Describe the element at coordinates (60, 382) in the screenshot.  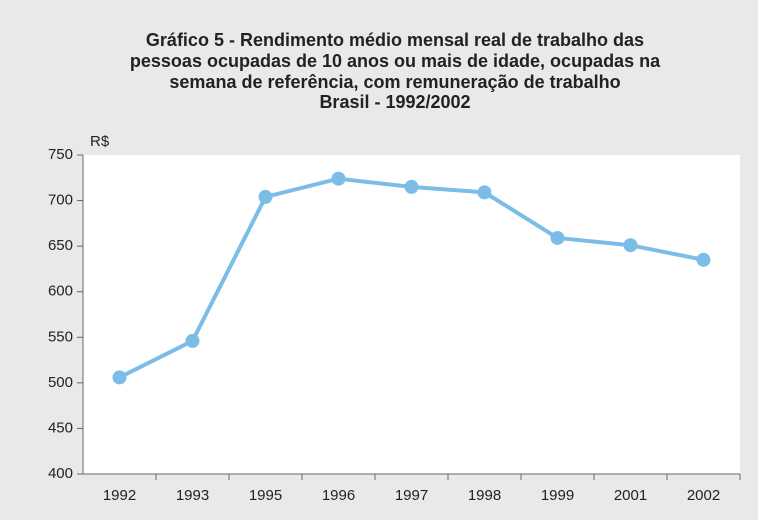
I see `y-tick-label: 500` at that location.